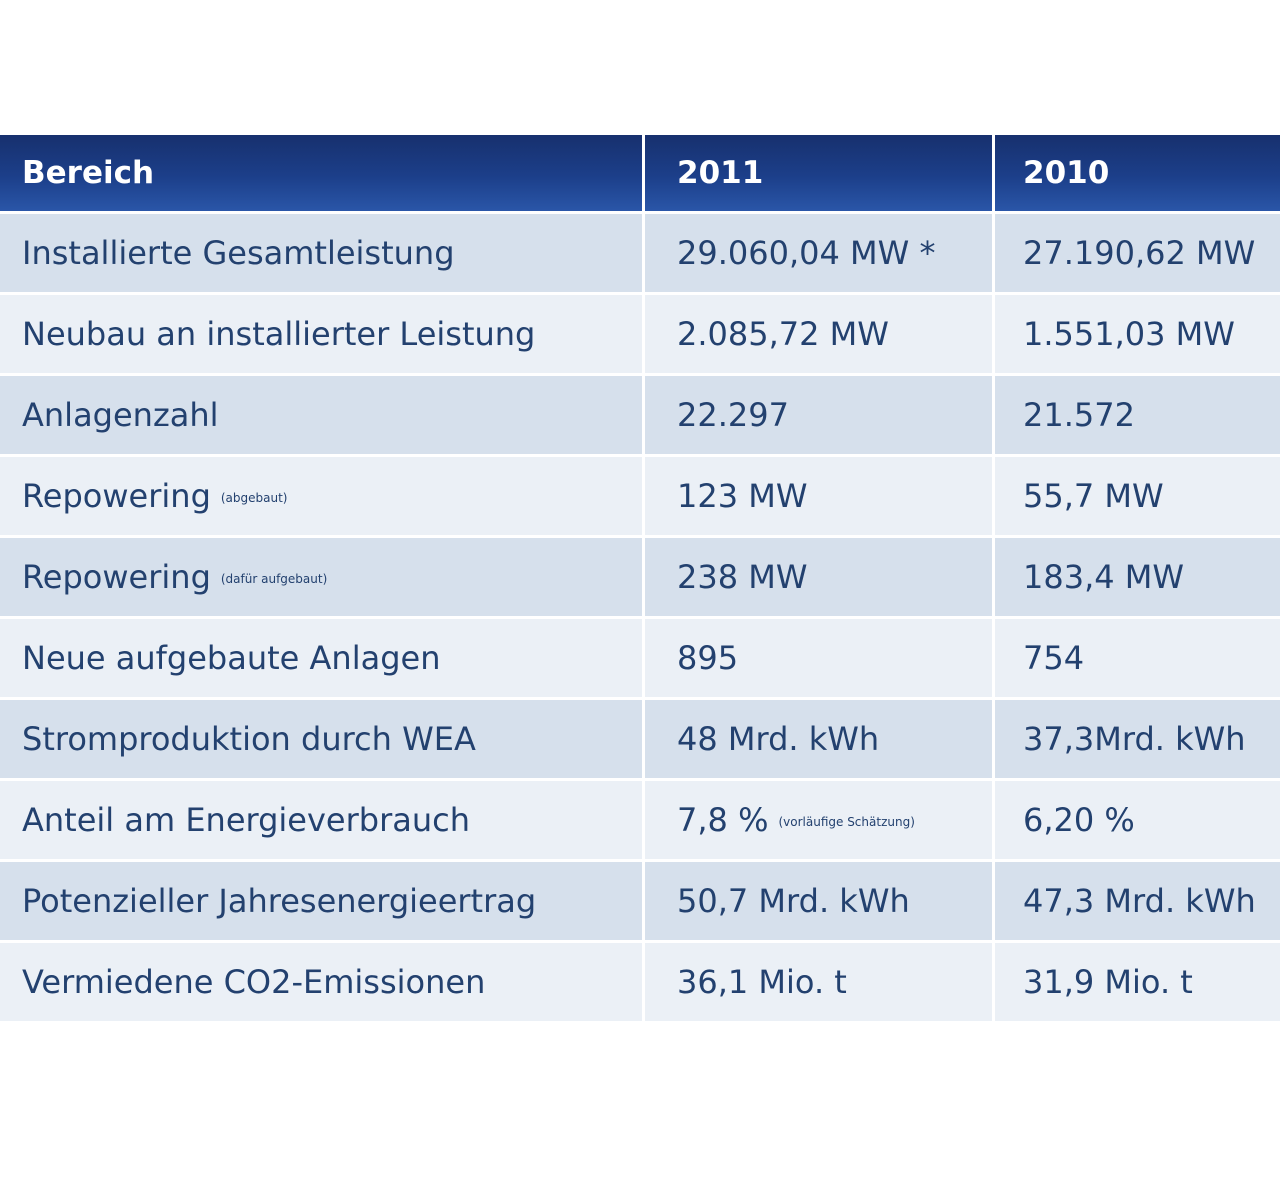  I want to click on cell-text: 895, so click(708, 658).